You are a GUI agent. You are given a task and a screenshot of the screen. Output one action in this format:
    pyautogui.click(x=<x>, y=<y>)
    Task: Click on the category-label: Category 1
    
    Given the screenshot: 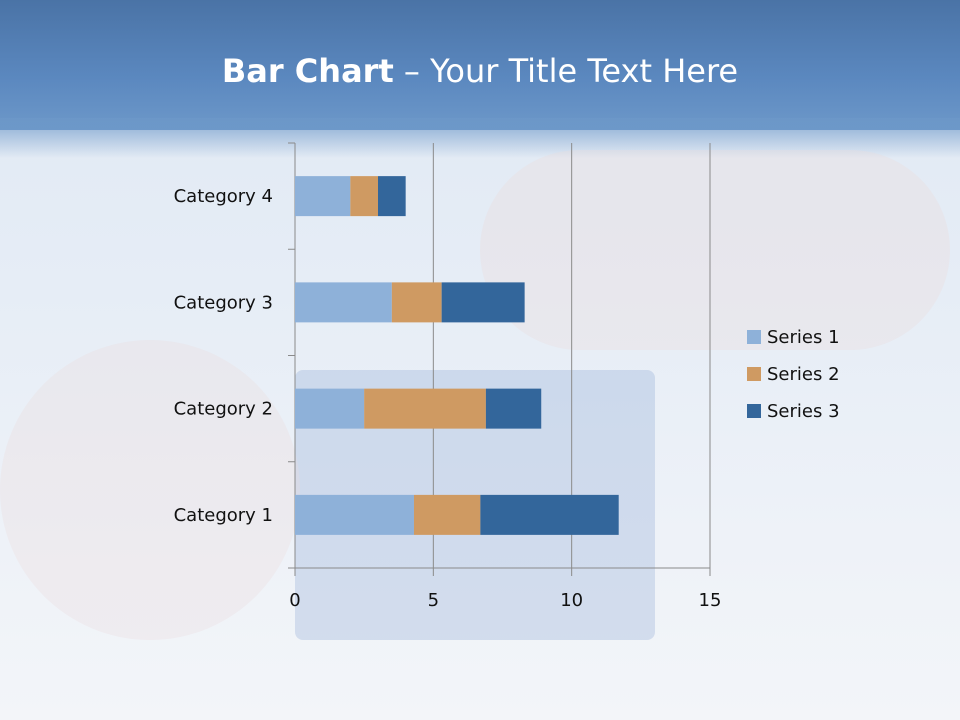 What is the action you would take?
    pyautogui.click(x=223, y=515)
    